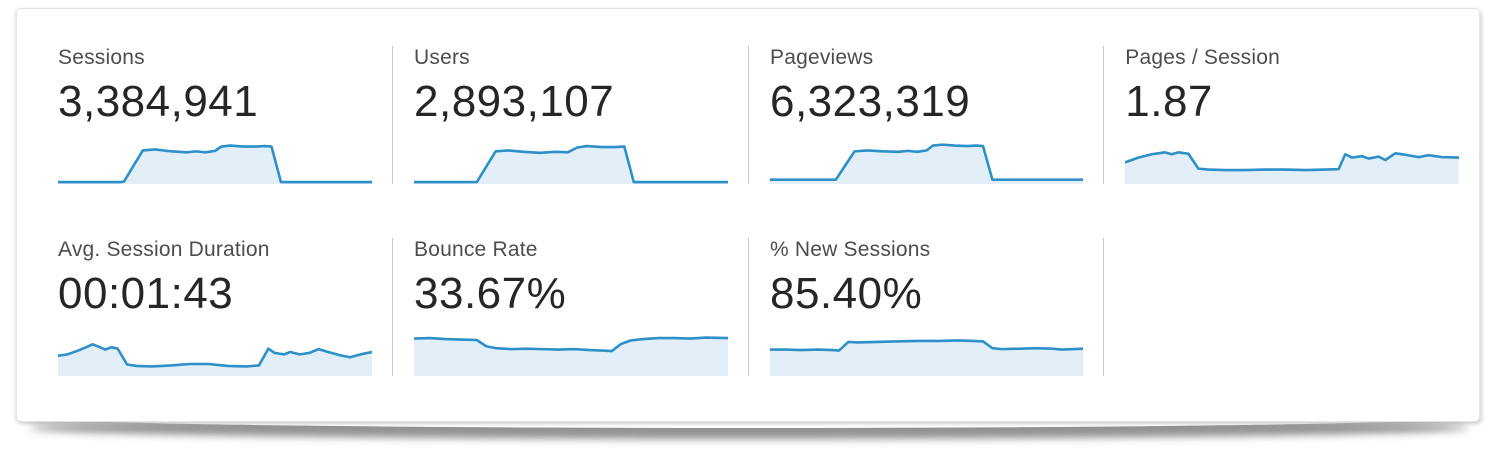 This screenshot has height=468, width=1498. I want to click on metric-value: 1.87, so click(1169, 101).